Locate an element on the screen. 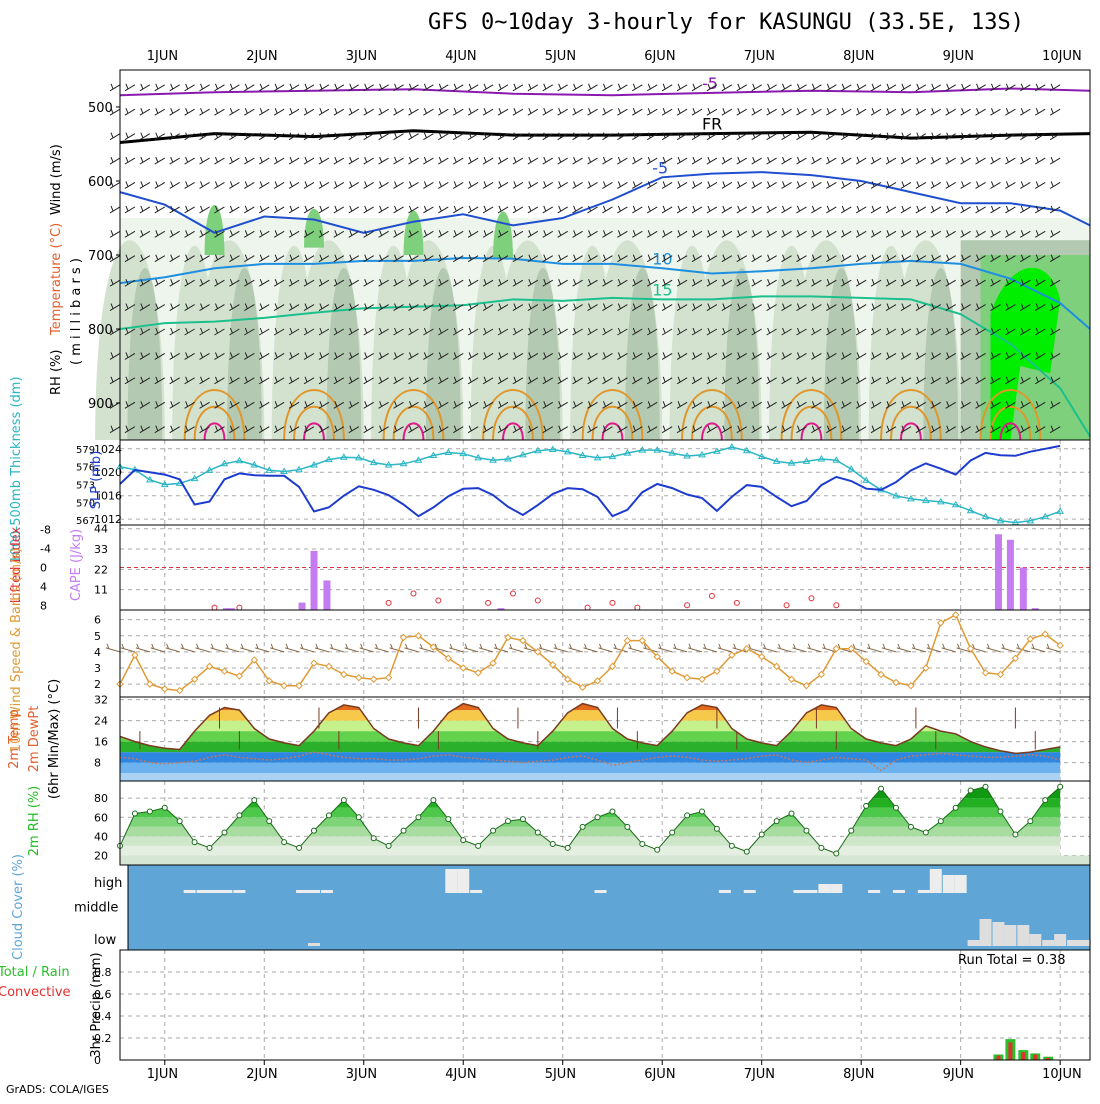  cape-bar is located at coordinates (1035, 609).